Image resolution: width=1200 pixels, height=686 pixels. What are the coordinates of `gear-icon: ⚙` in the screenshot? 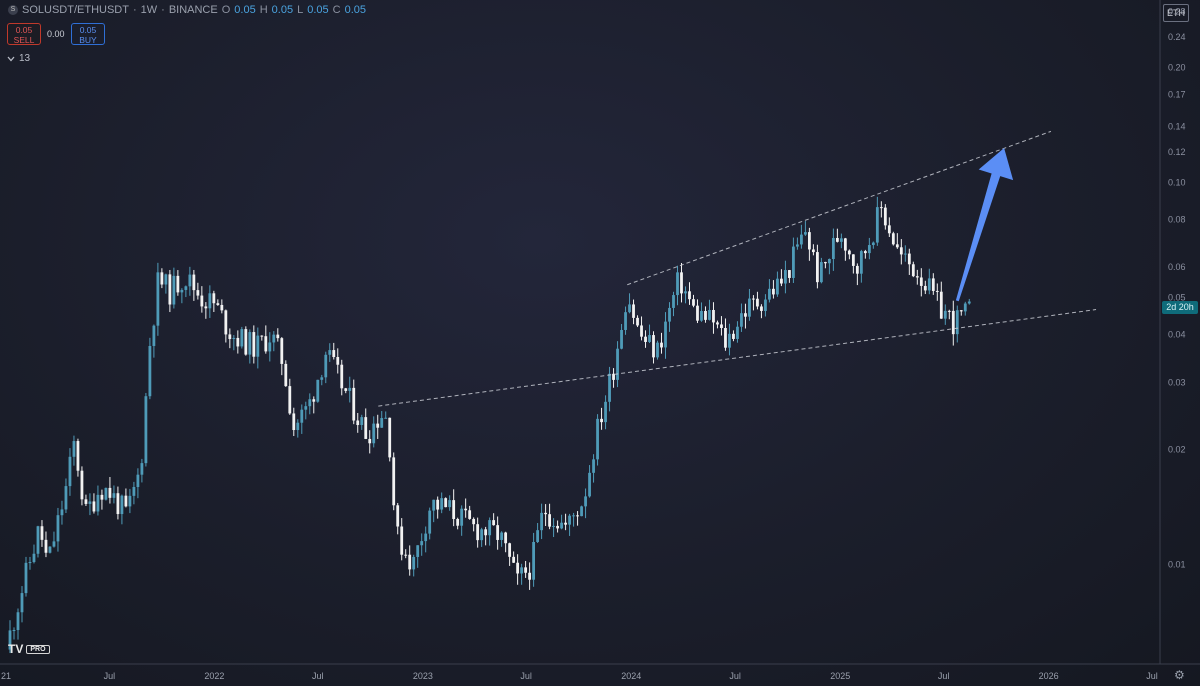 It's located at (1179, 675).